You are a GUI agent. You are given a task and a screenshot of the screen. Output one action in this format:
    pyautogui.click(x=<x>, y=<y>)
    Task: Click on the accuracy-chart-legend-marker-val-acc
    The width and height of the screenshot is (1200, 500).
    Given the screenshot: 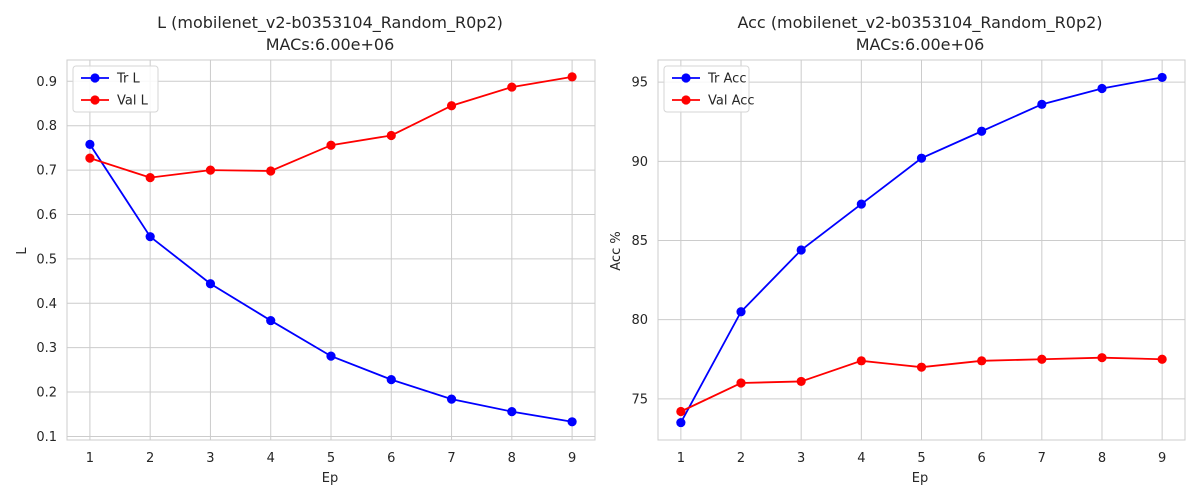 What is the action you would take?
    pyautogui.click(x=686, y=100)
    